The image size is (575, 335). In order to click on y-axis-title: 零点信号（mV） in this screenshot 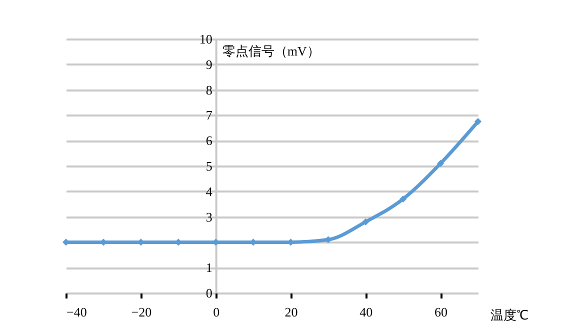, I will do `click(271, 51)`.